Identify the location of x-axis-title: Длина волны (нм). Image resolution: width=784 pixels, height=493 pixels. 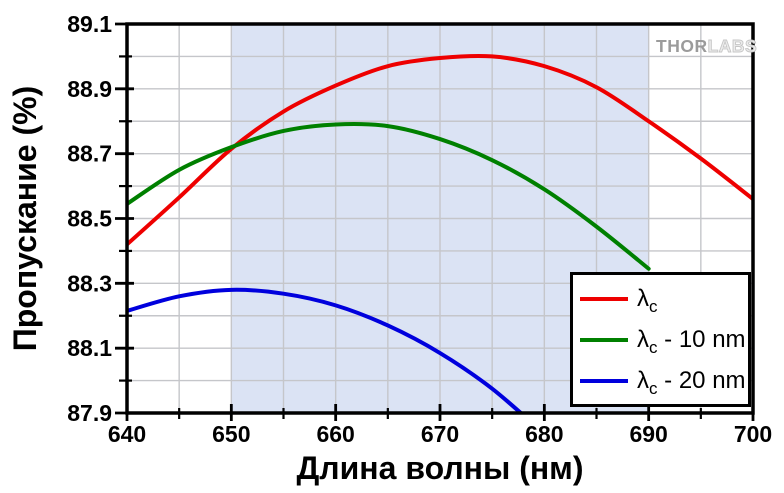
(440, 468).